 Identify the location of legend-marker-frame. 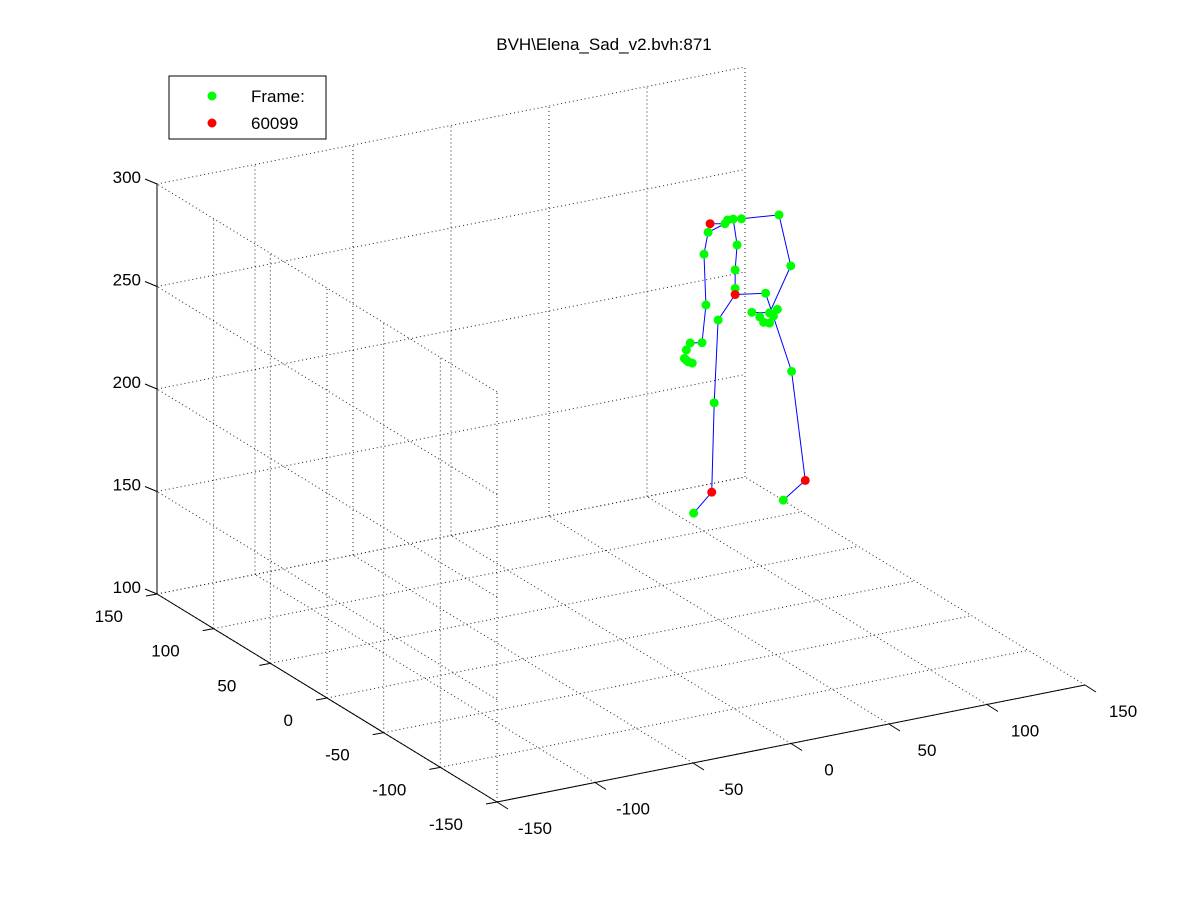
(212, 96).